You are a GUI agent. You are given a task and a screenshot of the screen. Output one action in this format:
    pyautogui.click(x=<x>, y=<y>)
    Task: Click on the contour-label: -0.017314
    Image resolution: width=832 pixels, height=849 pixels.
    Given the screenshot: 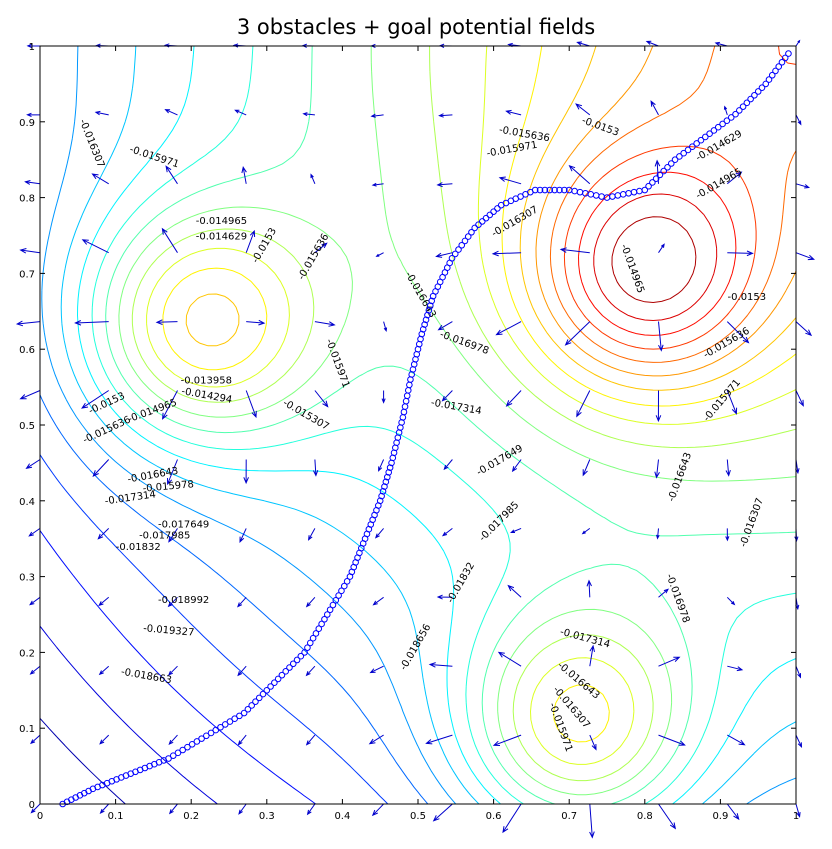 What is the action you would take?
    pyautogui.click(x=585, y=639)
    